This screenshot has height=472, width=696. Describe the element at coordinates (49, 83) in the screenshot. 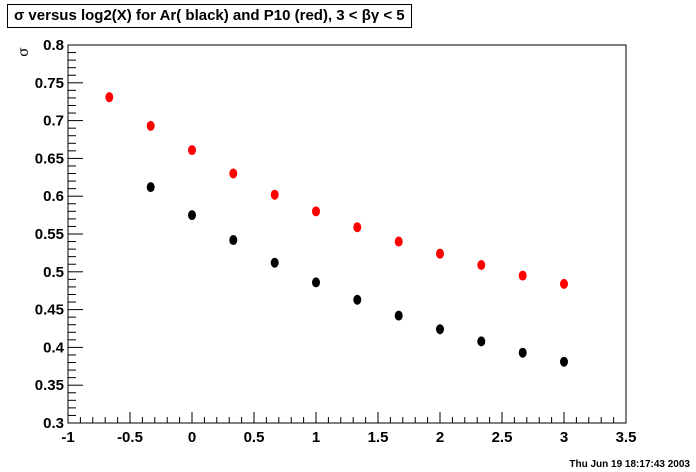

I see `y-tick-label: 0.75` at that location.